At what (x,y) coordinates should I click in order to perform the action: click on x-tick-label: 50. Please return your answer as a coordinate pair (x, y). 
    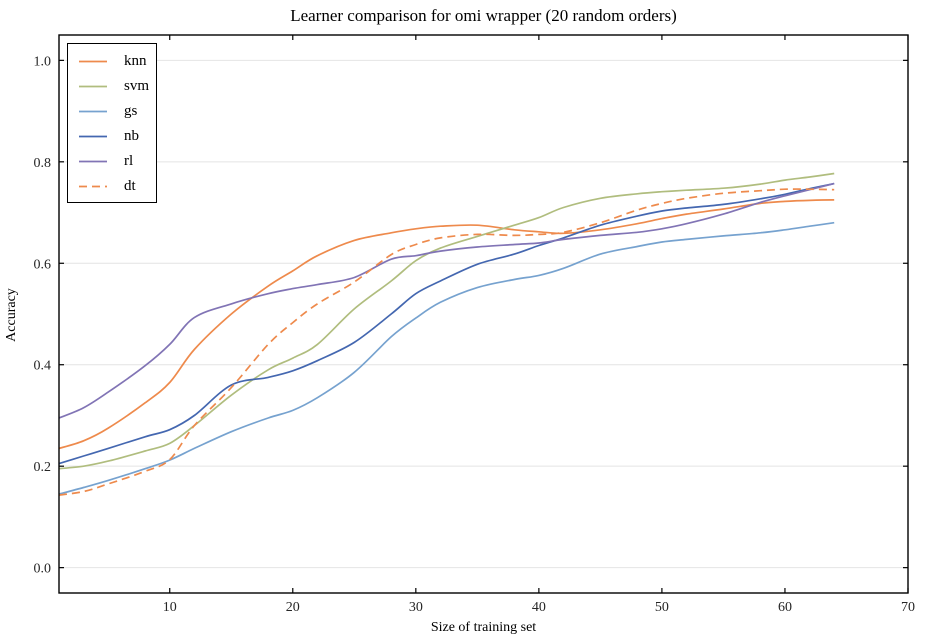
    Looking at the image, I should click on (662, 607).